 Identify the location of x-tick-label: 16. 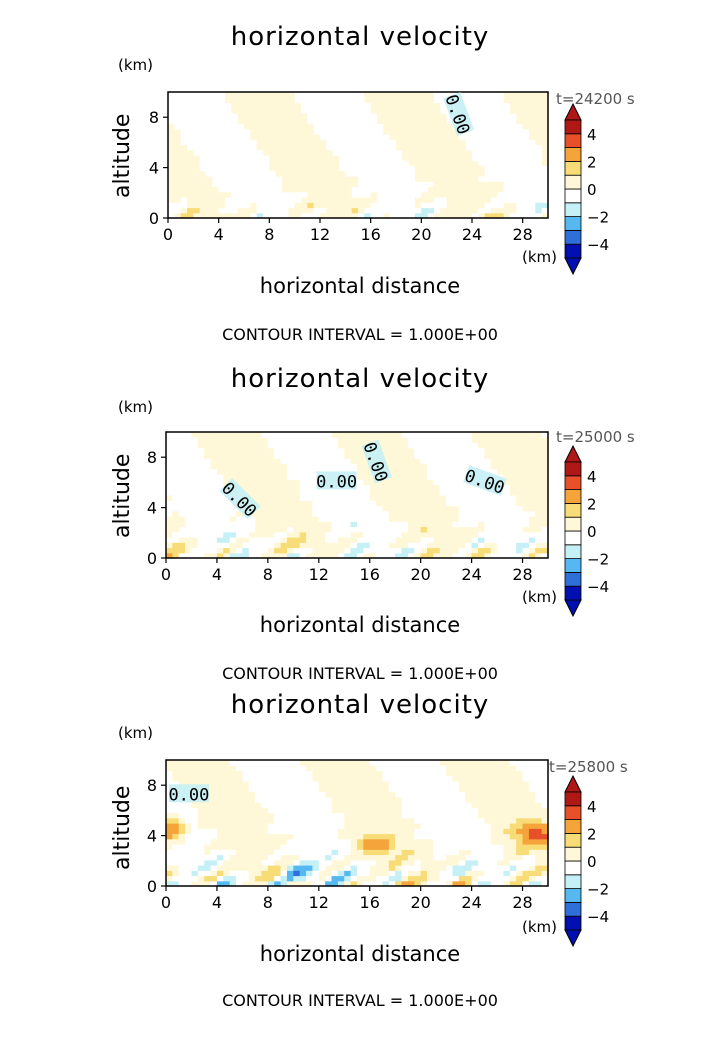
(370, 234).